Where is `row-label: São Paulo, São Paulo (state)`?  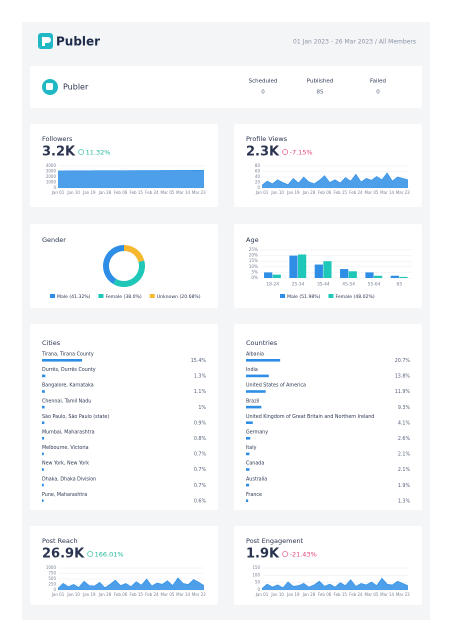
row-label: São Paulo, São Paulo (state) is located at coordinates (75, 417).